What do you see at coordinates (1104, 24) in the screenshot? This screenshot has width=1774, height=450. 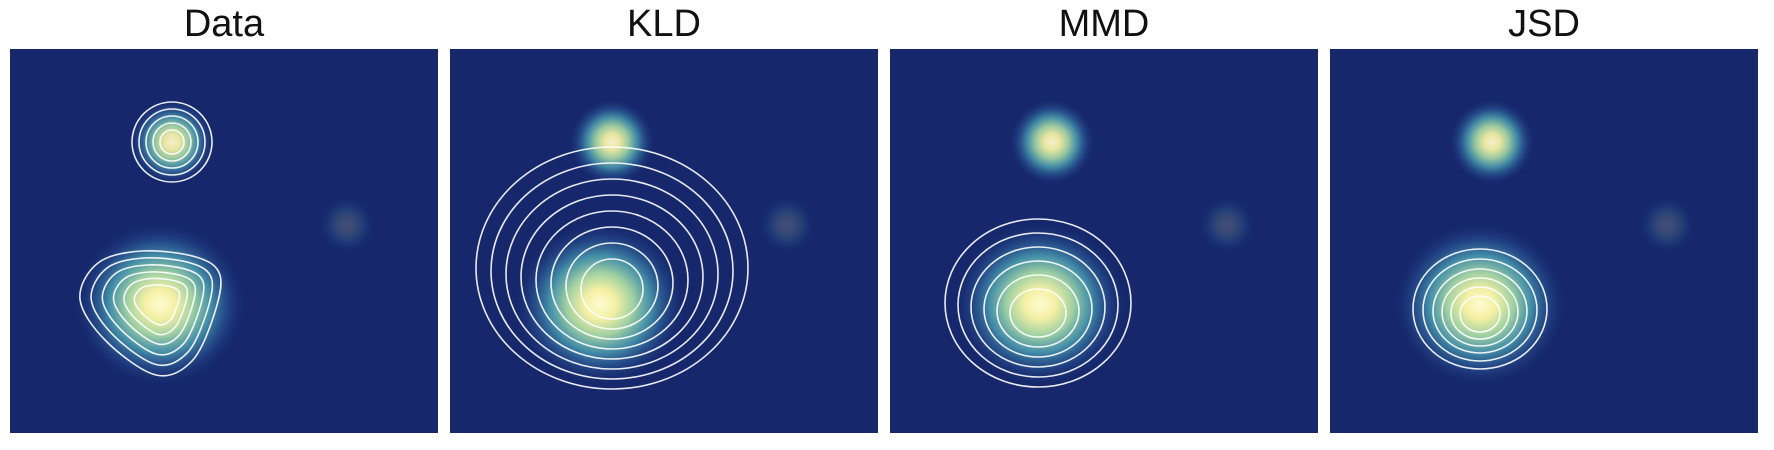 I see `panel-title: MMD` at bounding box center [1104, 24].